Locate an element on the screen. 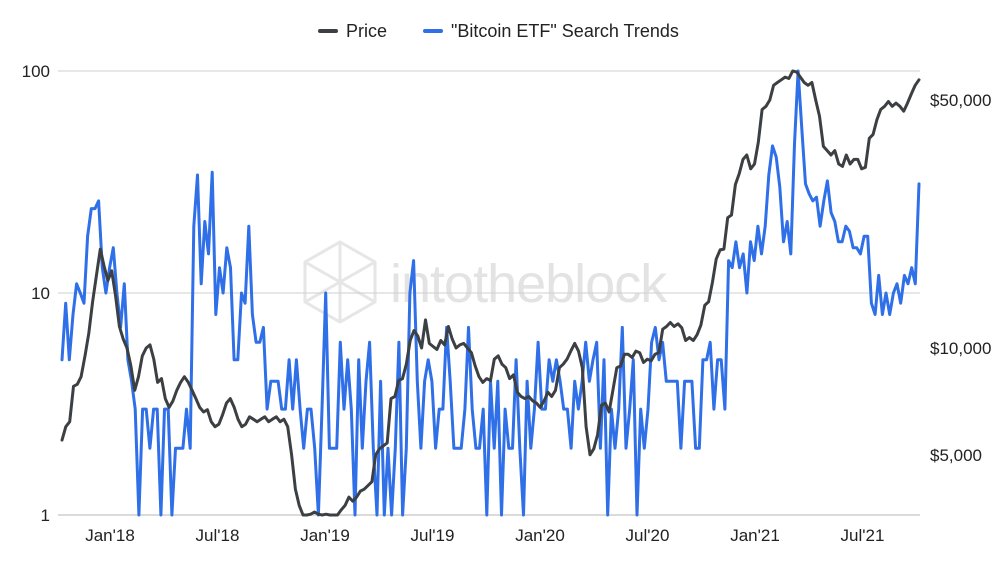  x-tick-label: Jul'21 is located at coordinates (863, 535).